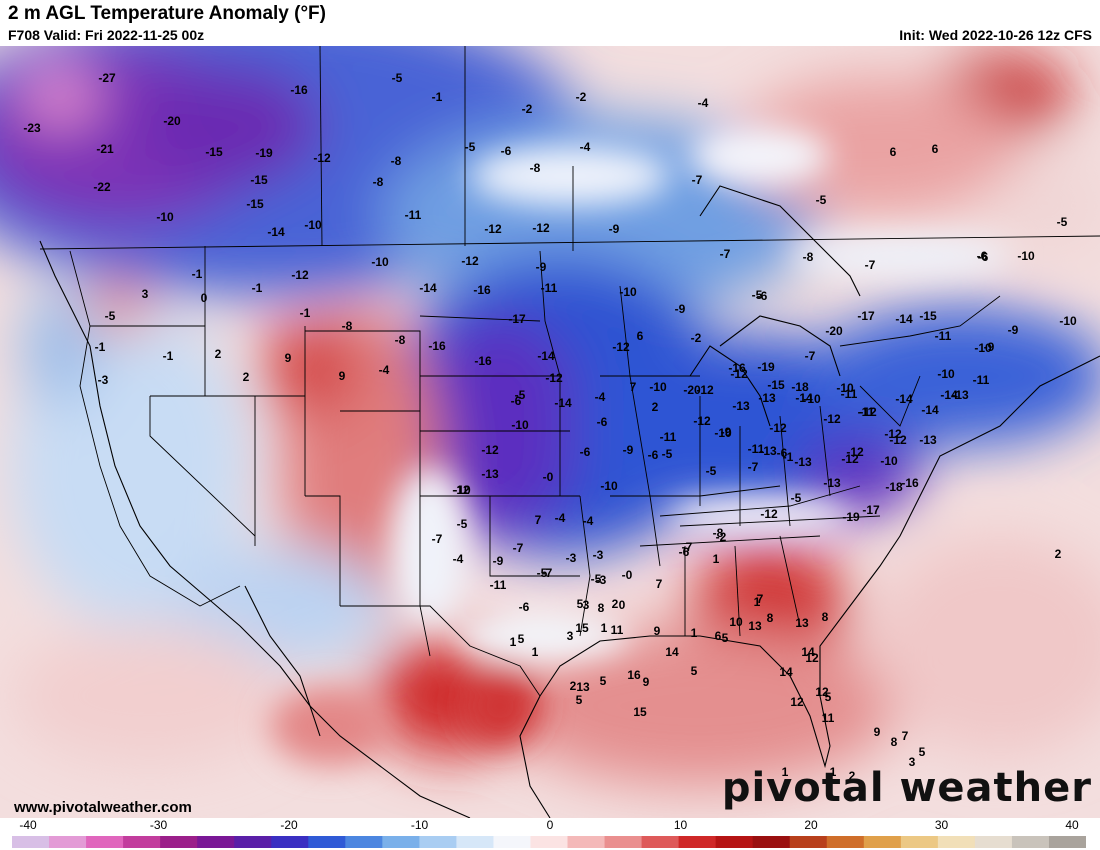 The width and height of the screenshot is (1100, 850). What do you see at coordinates (755, 626) in the screenshot?
I see `anomaly-label: 13` at bounding box center [755, 626].